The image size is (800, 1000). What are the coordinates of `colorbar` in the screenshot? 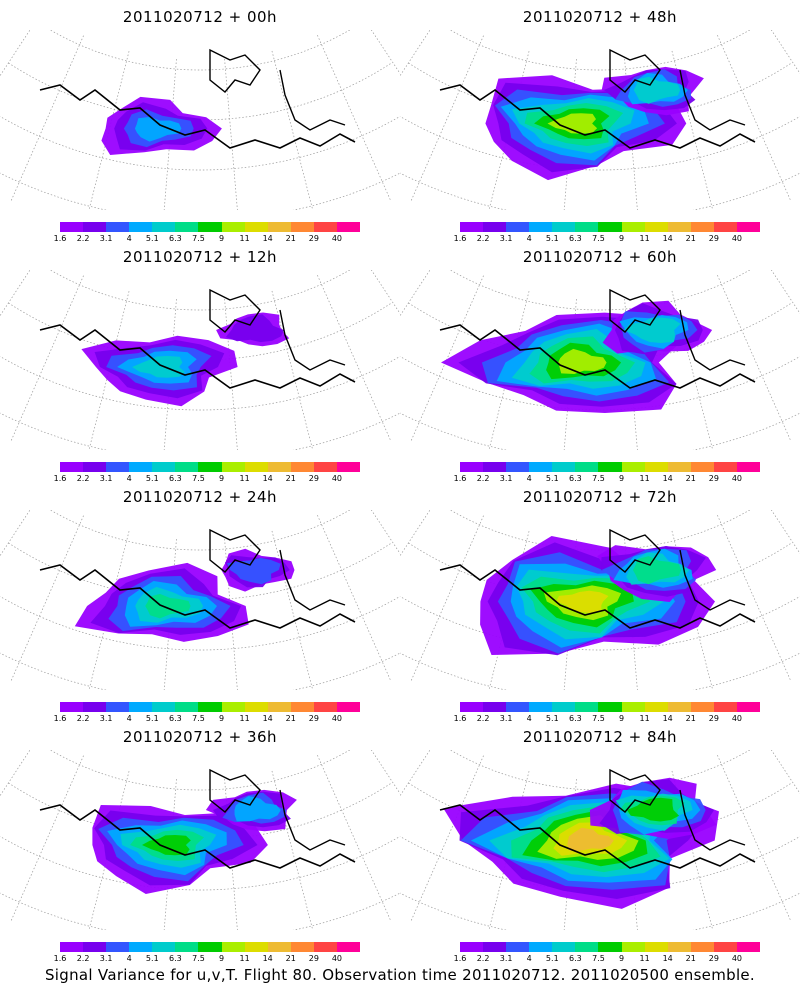 It's located at (210, 947).